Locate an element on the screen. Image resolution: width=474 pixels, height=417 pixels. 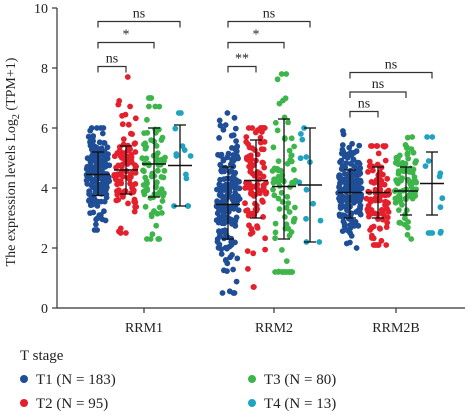
x-tick-label: RRM2 is located at coordinates (274, 328).